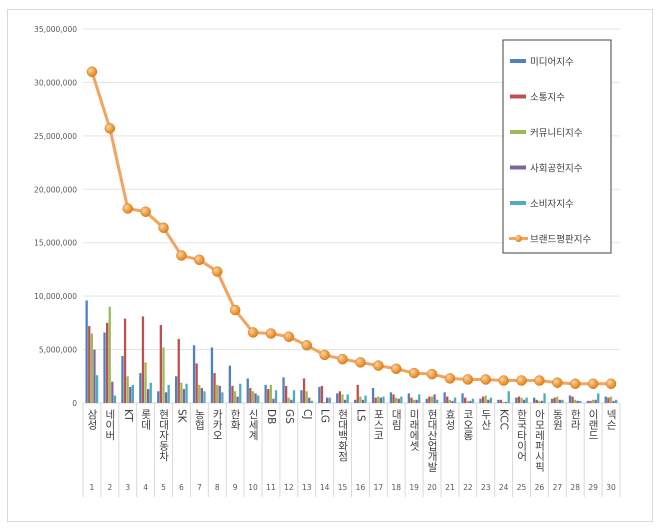 Image resolution: width=660 pixels, height=529 pixels. I want to click on bar-2-한화, so click(232, 394).